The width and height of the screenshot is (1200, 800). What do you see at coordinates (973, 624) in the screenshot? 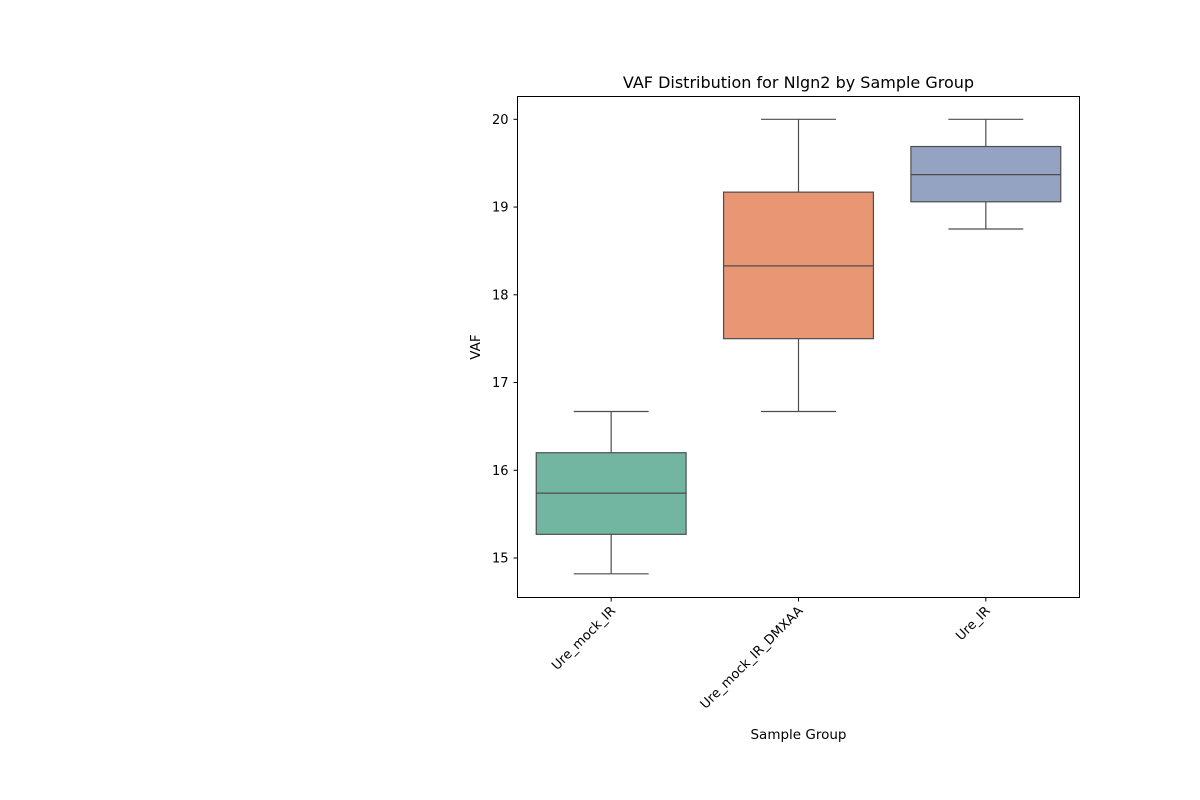
I see `x-tick-label: Ure_IR` at bounding box center [973, 624].